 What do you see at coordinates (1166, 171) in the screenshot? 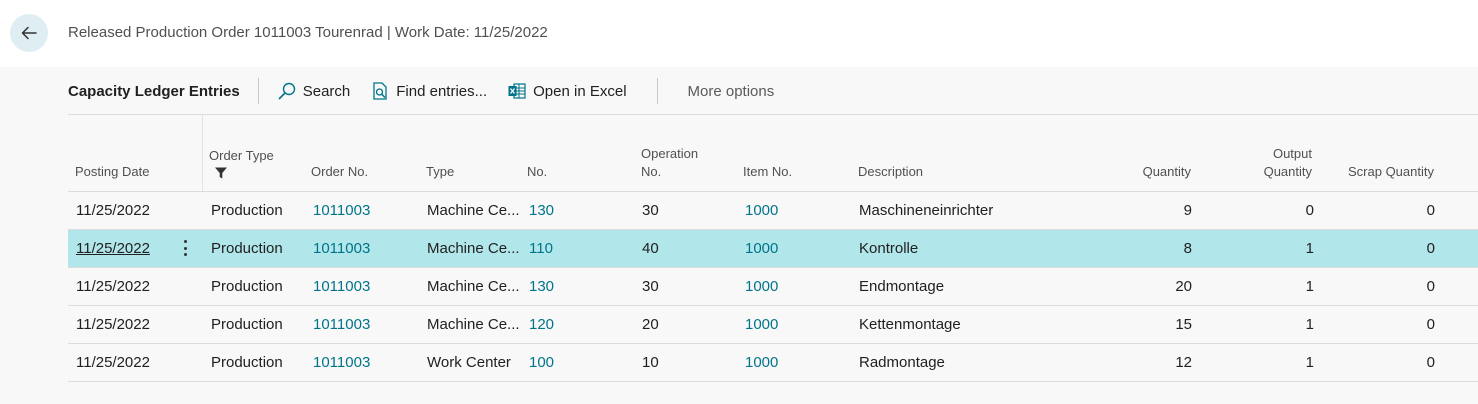
I see `column-header-quantity: Quantity` at bounding box center [1166, 171].